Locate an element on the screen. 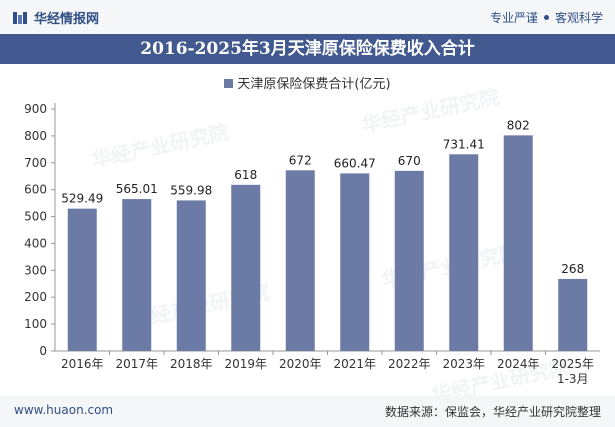  x-tick-label-line: 2019年 is located at coordinates (245, 364).